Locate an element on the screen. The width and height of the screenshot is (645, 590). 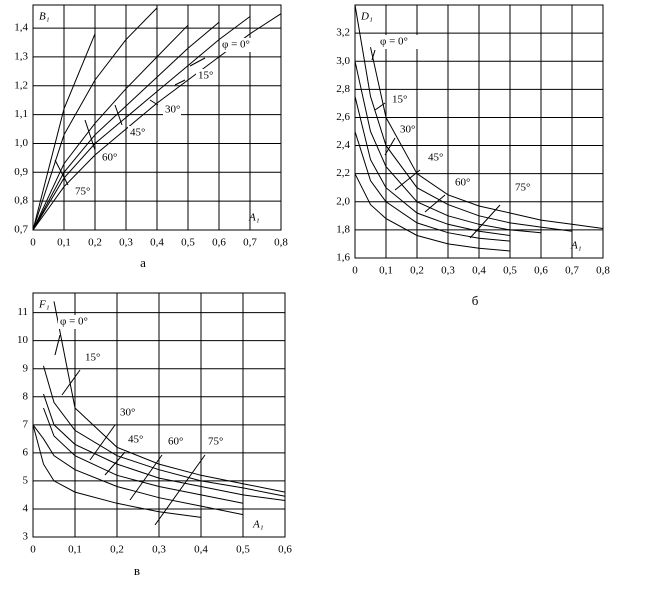
y-tick-label: 1,0 is located at coordinates (21, 143).